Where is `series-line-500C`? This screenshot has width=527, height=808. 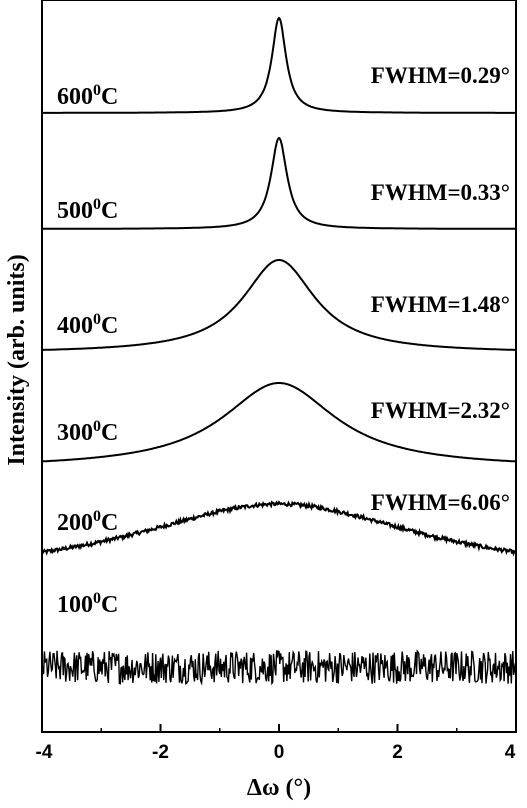
series-line-500C is located at coordinates (279, 183).